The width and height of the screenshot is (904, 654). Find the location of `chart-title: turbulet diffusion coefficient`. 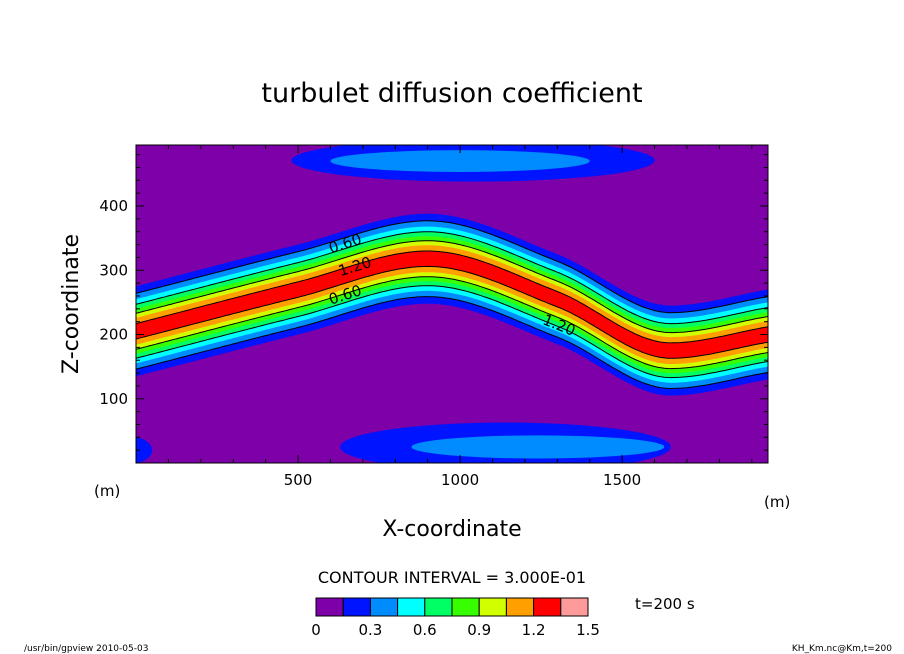

chart-title: turbulet diffusion coefficient is located at coordinates (451, 93).